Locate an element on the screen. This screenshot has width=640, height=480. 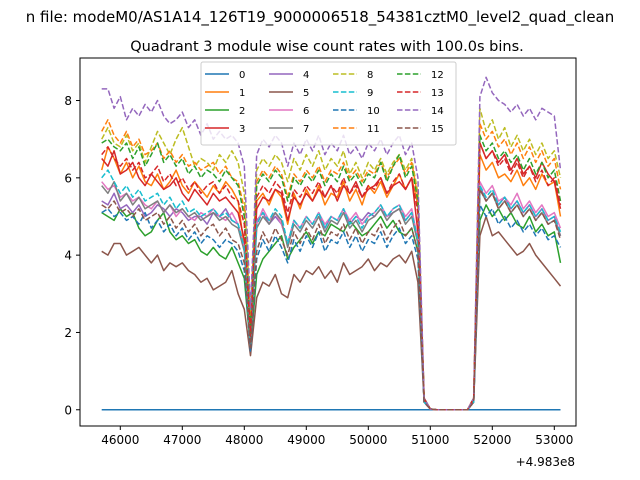
legend-label-8: 8 is located at coordinates (370, 75).